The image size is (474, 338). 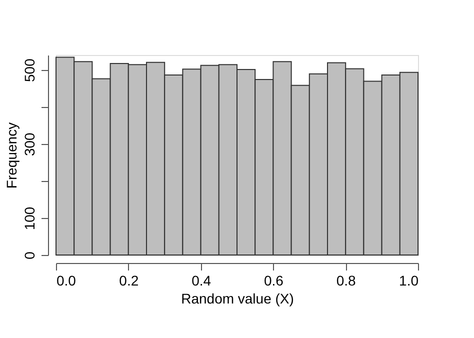 What do you see at coordinates (66, 280) in the screenshot?
I see `x-tick-label: 0.0` at bounding box center [66, 280].